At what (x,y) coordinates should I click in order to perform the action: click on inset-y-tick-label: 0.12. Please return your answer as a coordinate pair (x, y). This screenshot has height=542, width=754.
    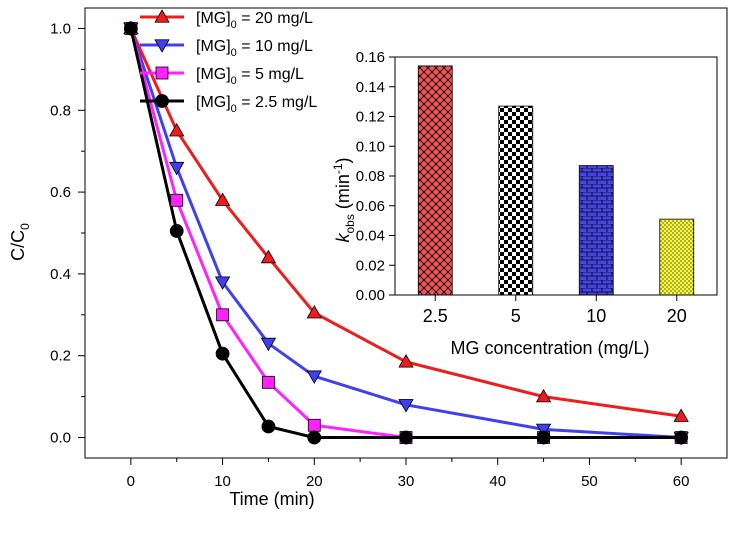
    Looking at the image, I should click on (370, 117).